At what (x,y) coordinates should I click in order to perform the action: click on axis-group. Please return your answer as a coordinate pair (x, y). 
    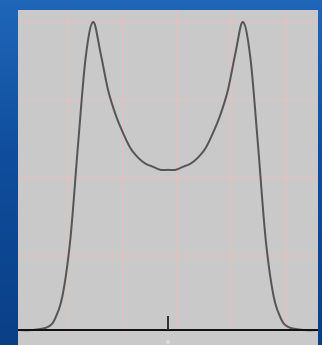
    Looking at the image, I should click on (168, 330).